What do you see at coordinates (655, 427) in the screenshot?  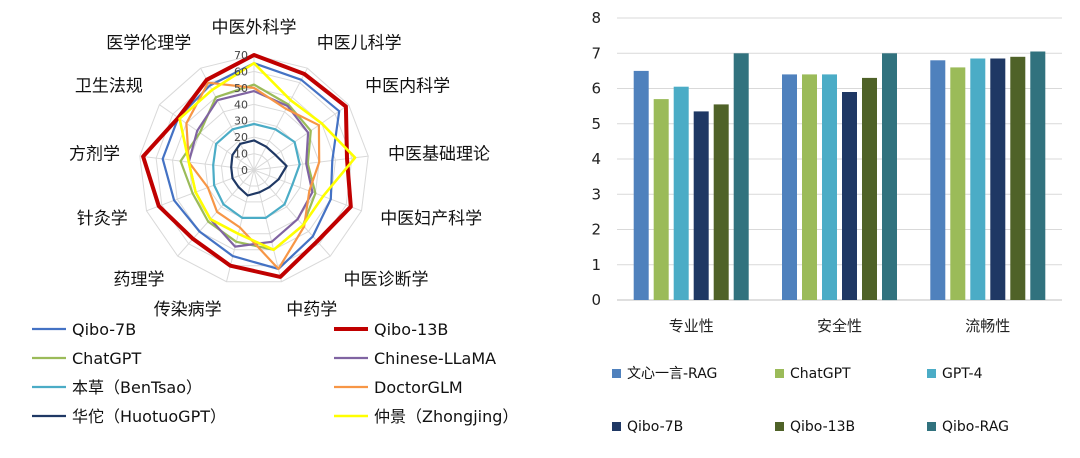 I see `bar-legend-item: Qibo-7B` at bounding box center [655, 427].